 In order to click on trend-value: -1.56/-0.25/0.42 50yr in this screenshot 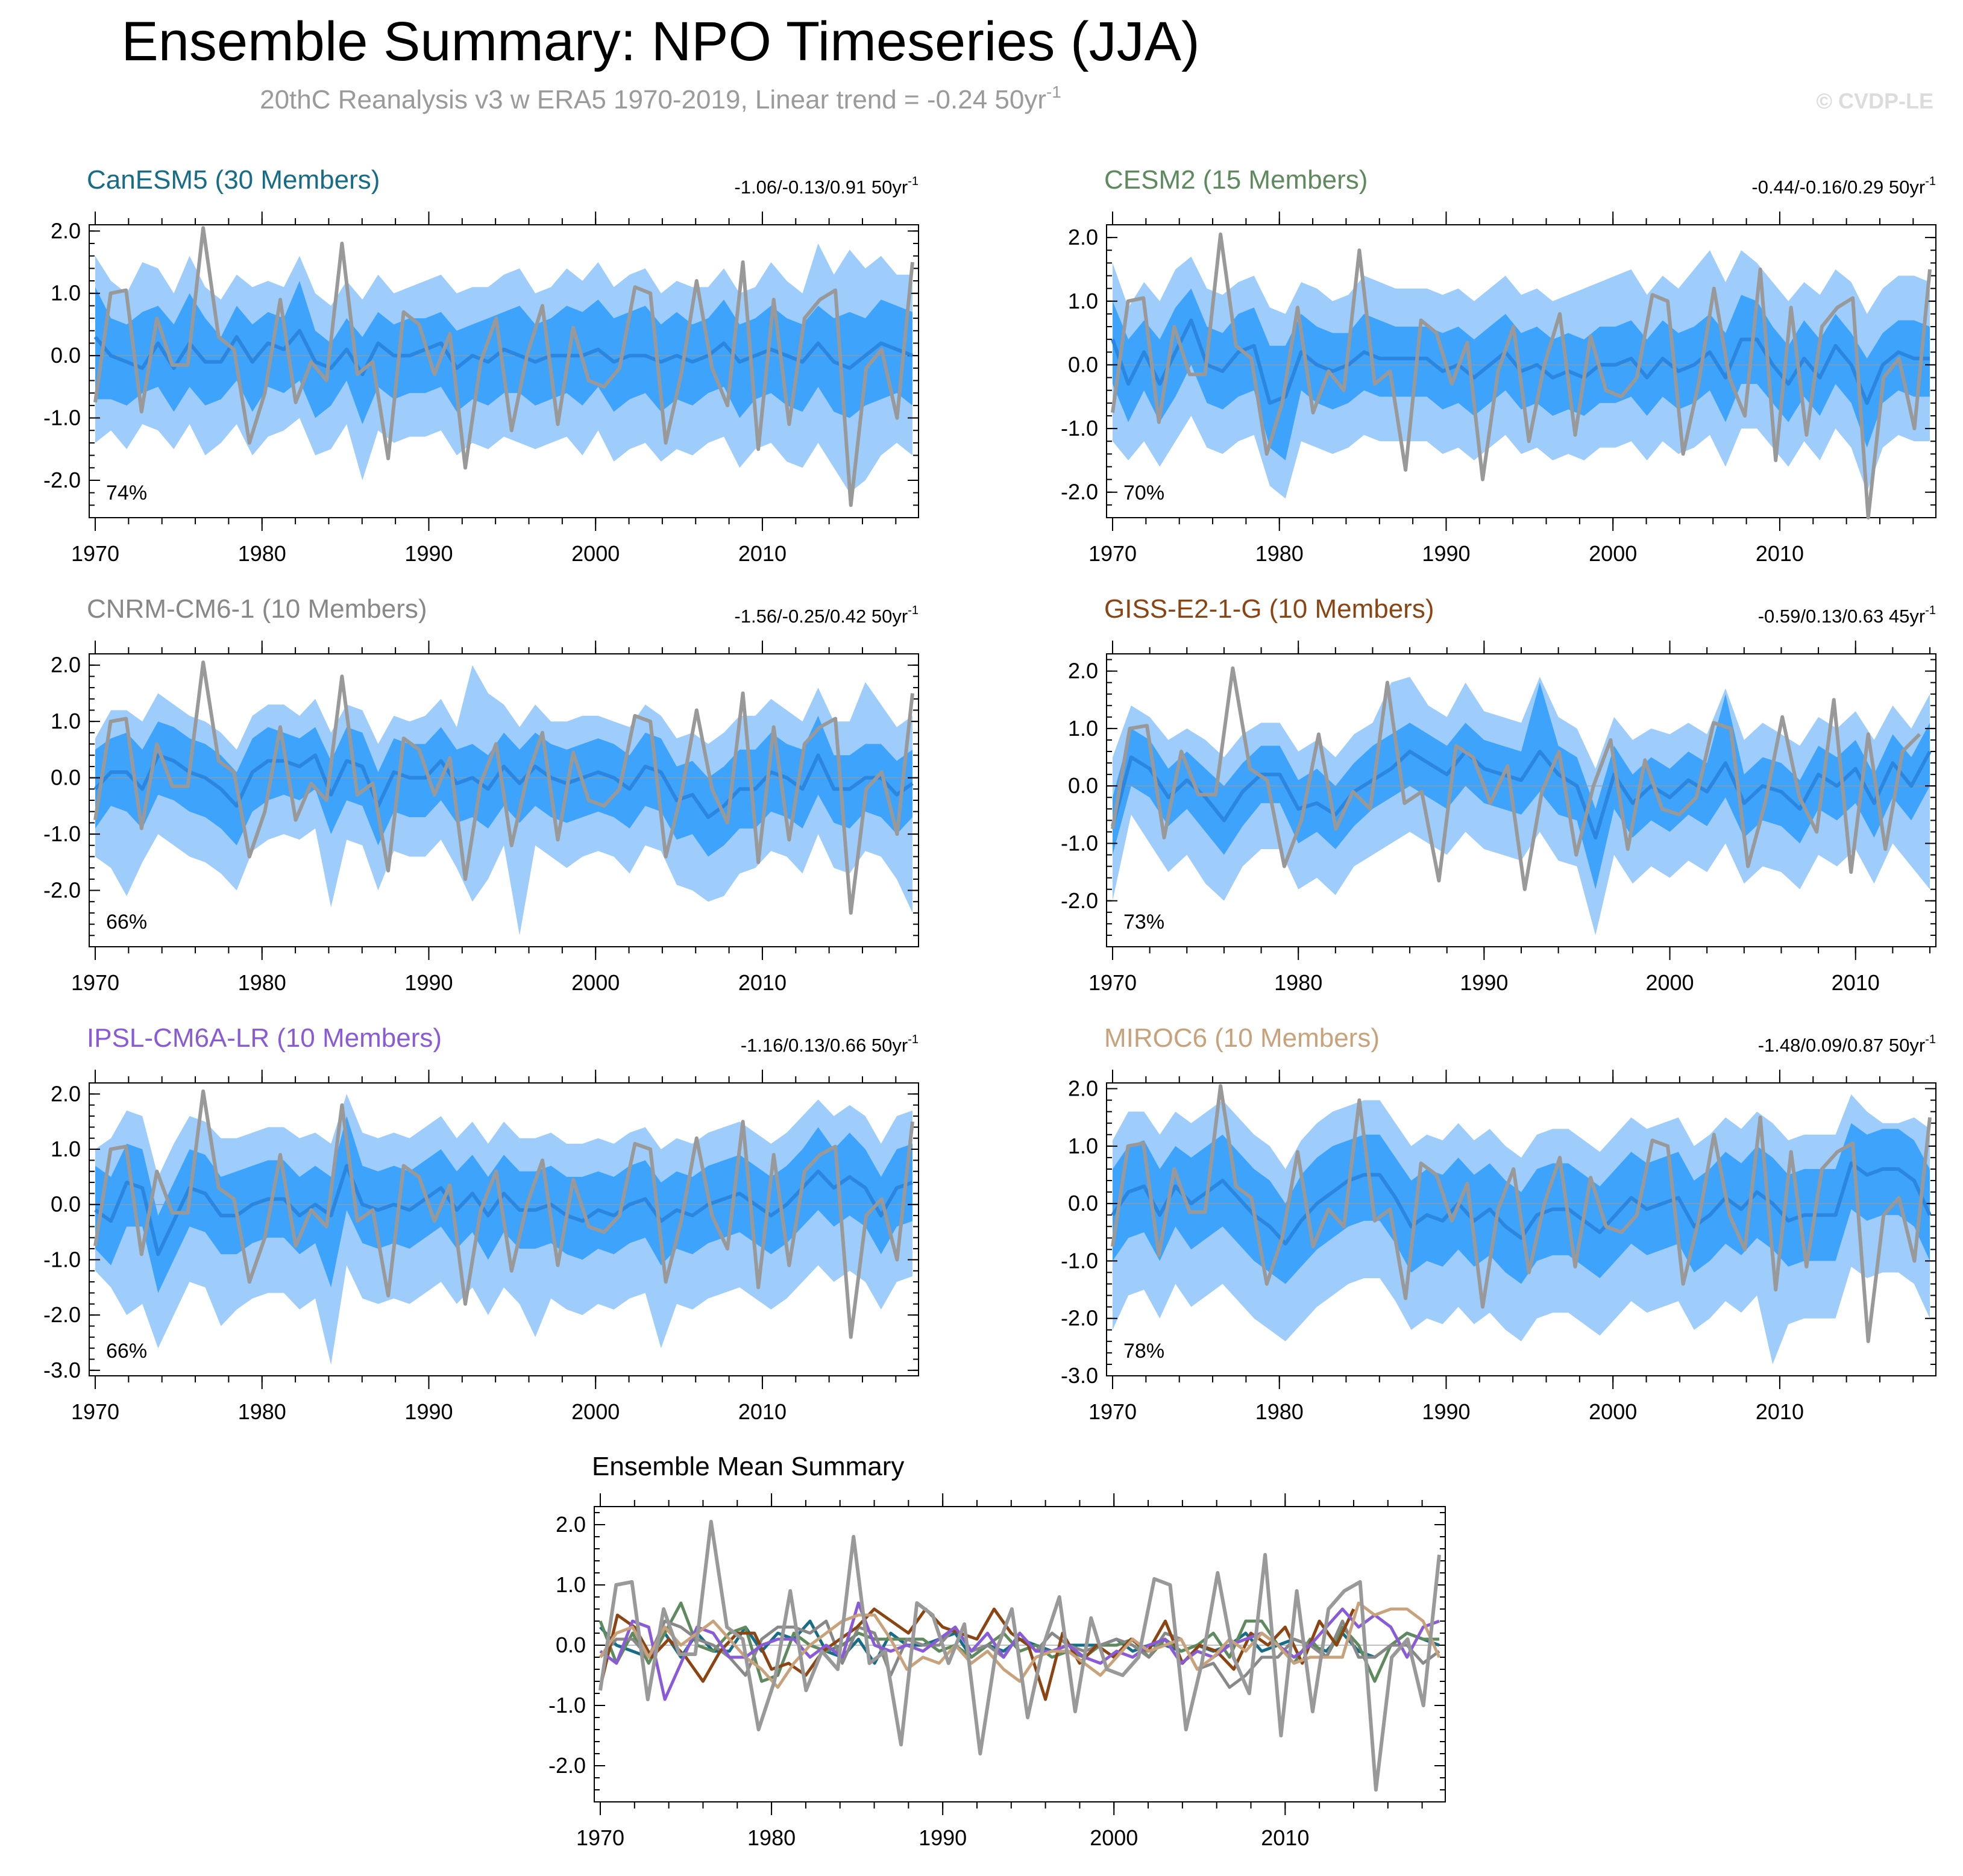, I will do `click(821, 616)`.